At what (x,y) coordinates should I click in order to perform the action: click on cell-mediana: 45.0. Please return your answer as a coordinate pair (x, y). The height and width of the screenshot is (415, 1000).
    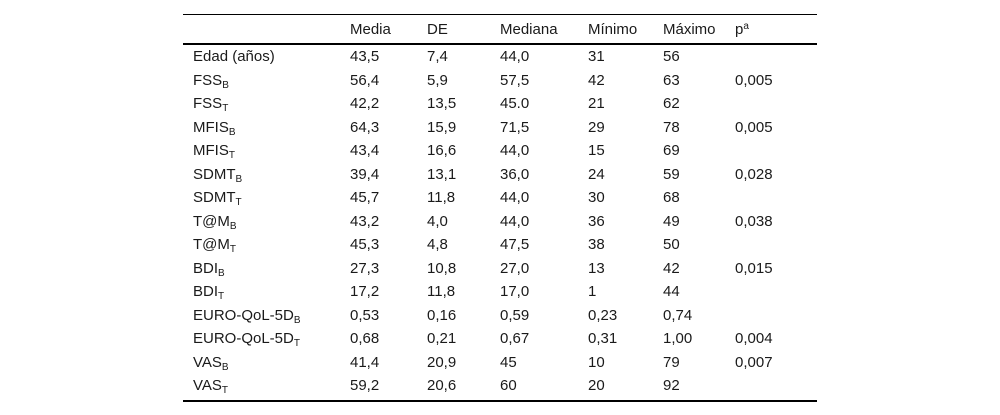
    Looking at the image, I should click on (515, 104).